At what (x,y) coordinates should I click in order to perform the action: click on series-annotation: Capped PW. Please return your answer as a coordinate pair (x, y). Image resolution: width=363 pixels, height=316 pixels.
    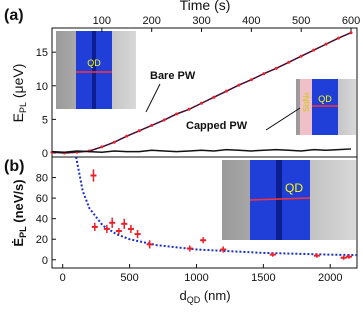
    Looking at the image, I should click on (217, 126).